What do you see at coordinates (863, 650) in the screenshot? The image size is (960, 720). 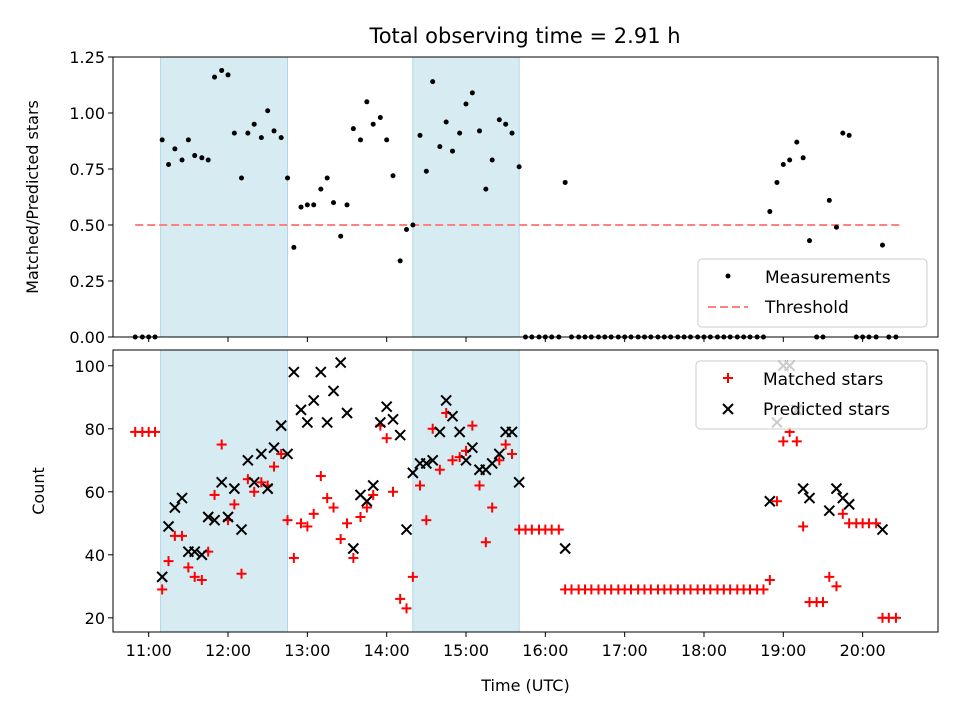 I see `x-tick-label: 20:00` at bounding box center [863, 650].